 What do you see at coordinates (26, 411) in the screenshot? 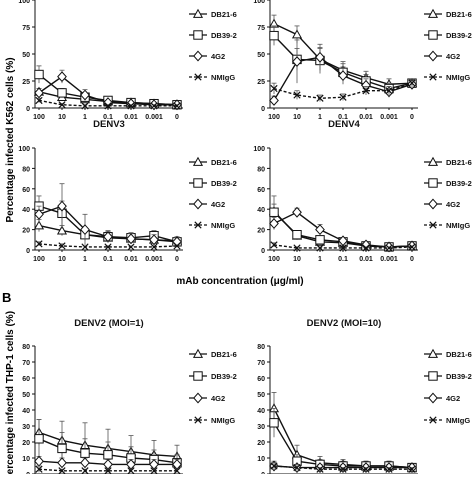
I see `y-tick-label: 40` at bounding box center [26, 411].